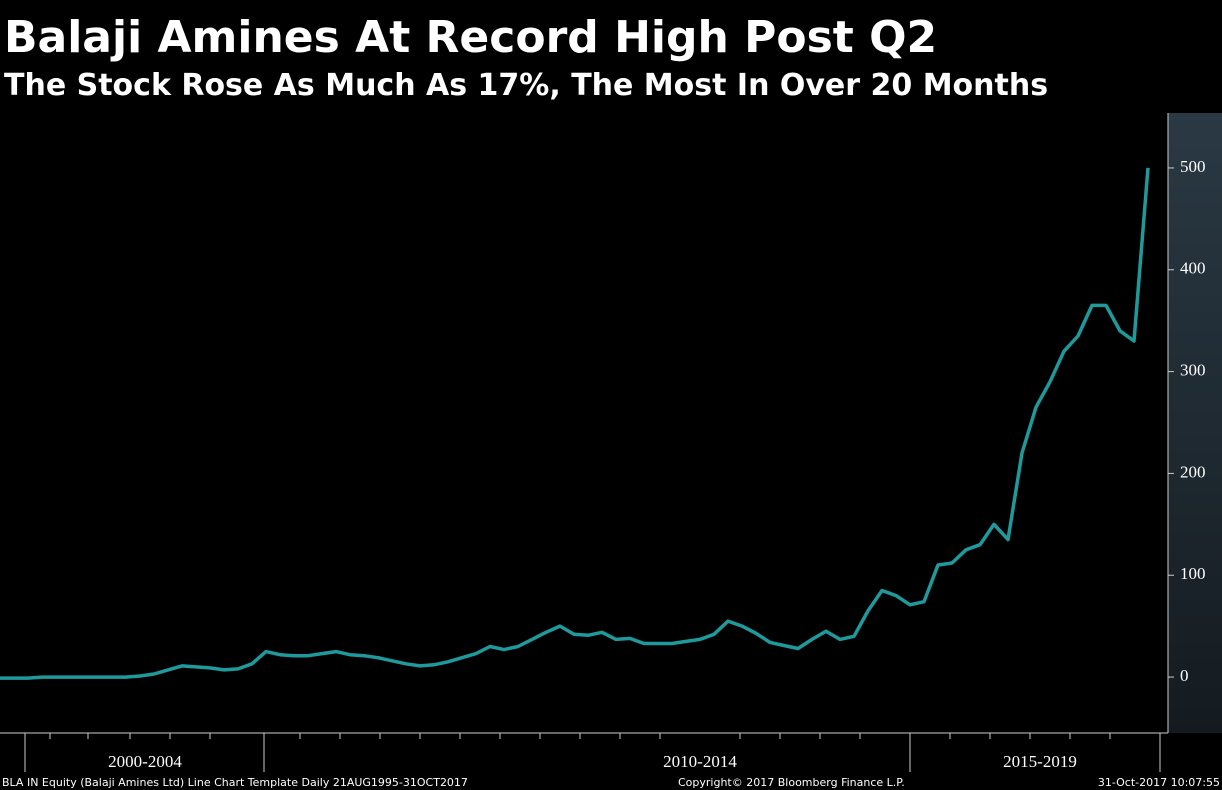  Describe the element at coordinates (1193, 369) in the screenshot. I see `y-tick-label: 300` at that location.